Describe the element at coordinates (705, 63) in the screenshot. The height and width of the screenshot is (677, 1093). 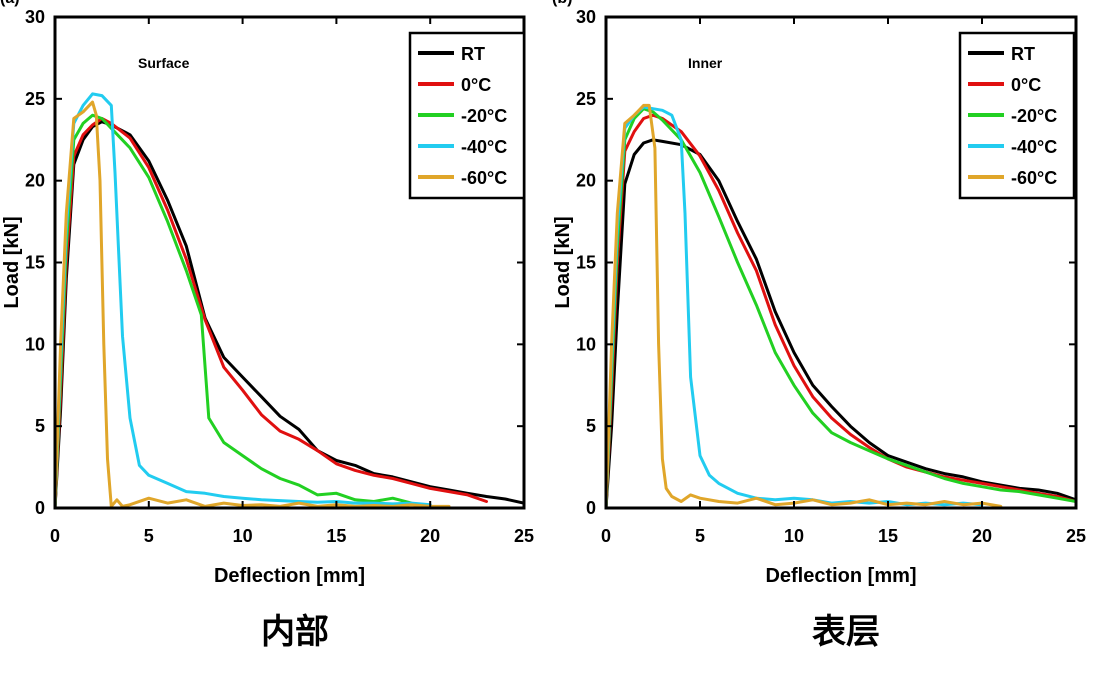
I see `plot-title: Inner` at that location.